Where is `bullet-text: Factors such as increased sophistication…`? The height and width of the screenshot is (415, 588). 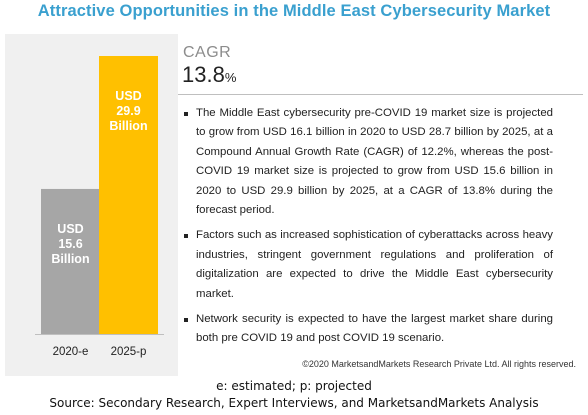
bullet-text: Factors such as increased sophistication… is located at coordinates (374, 264).